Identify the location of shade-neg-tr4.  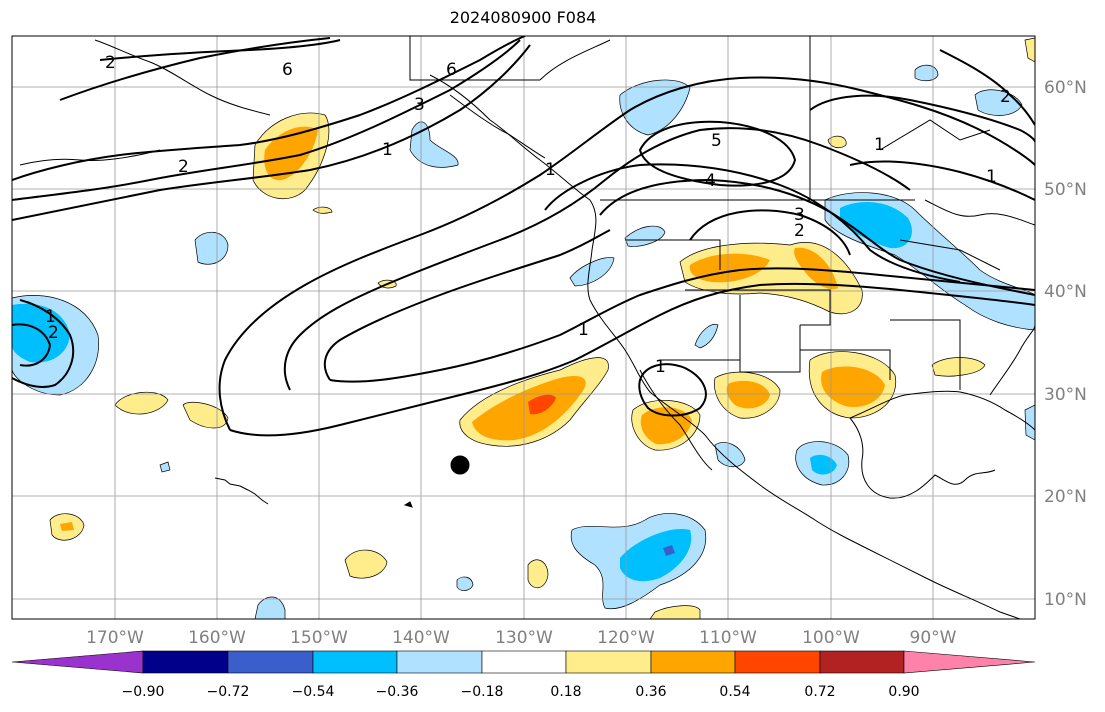
(1029, 422).